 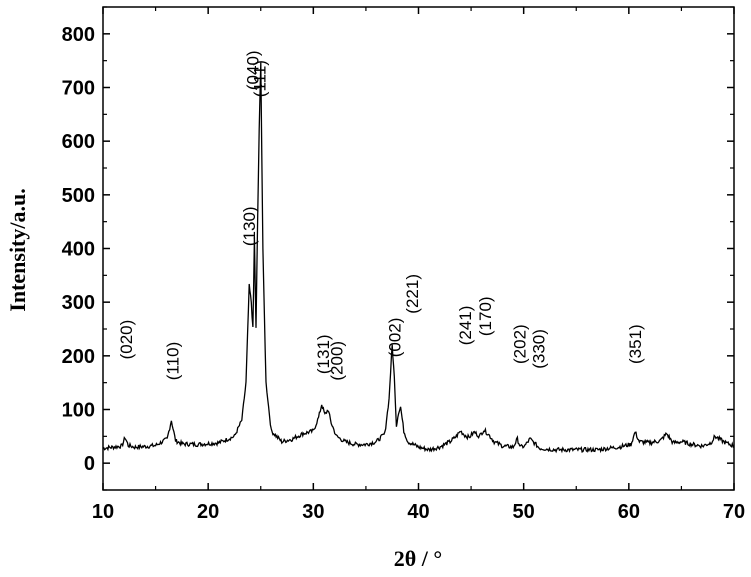 What do you see at coordinates (103, 512) in the screenshot?
I see `x-tick-label: 10` at bounding box center [103, 512].